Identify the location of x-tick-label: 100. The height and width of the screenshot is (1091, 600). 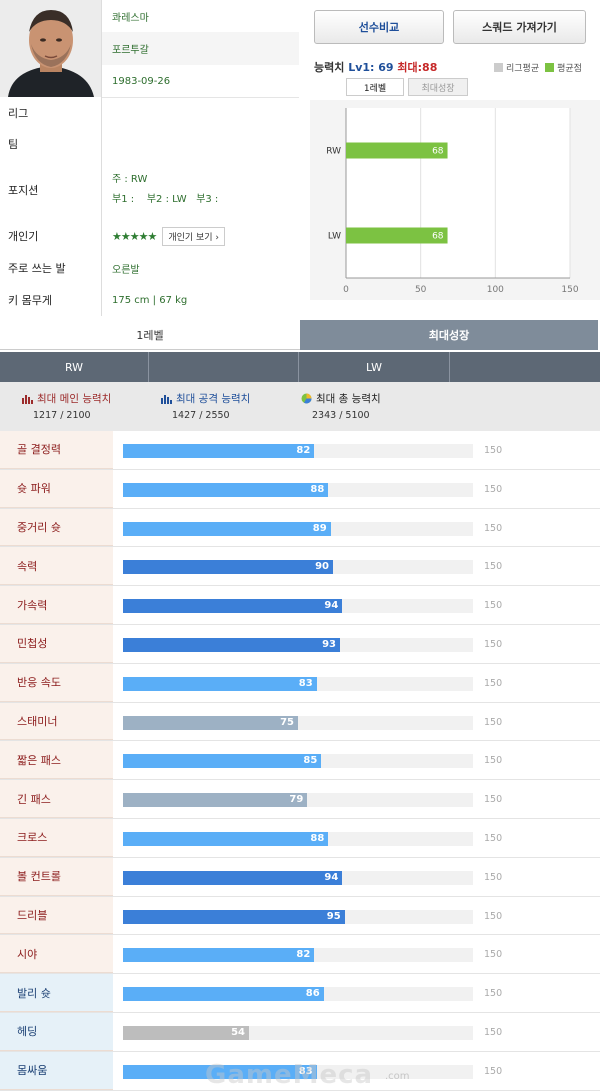
(495, 290).